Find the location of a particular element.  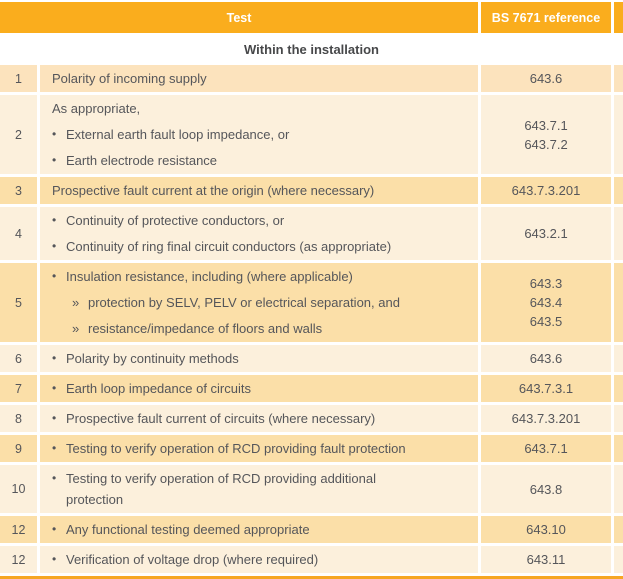

reference-cell: 643.7.1 643.7.2 is located at coordinates (546, 134).